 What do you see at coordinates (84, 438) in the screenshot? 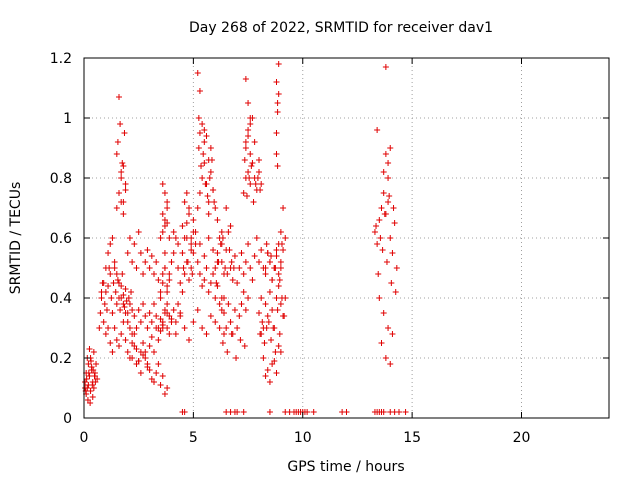
I see `x-tick-label: 0` at bounding box center [84, 438].